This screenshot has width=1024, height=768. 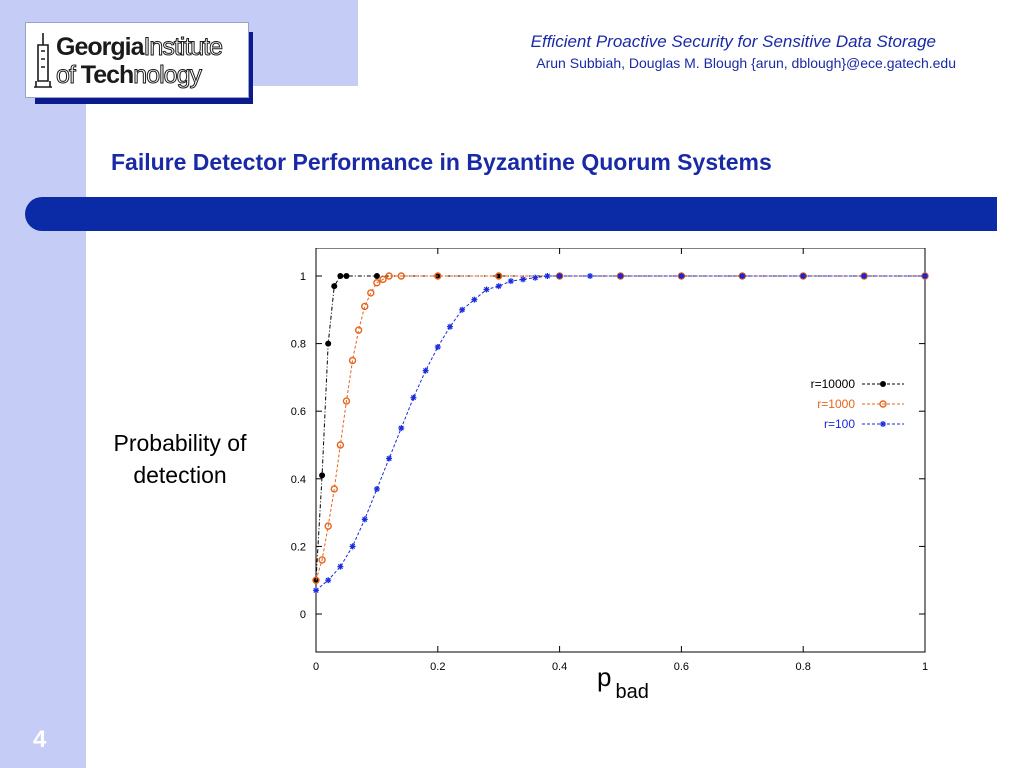 What do you see at coordinates (803, 667) in the screenshot?
I see `x-tick-label: 0.8` at bounding box center [803, 667].